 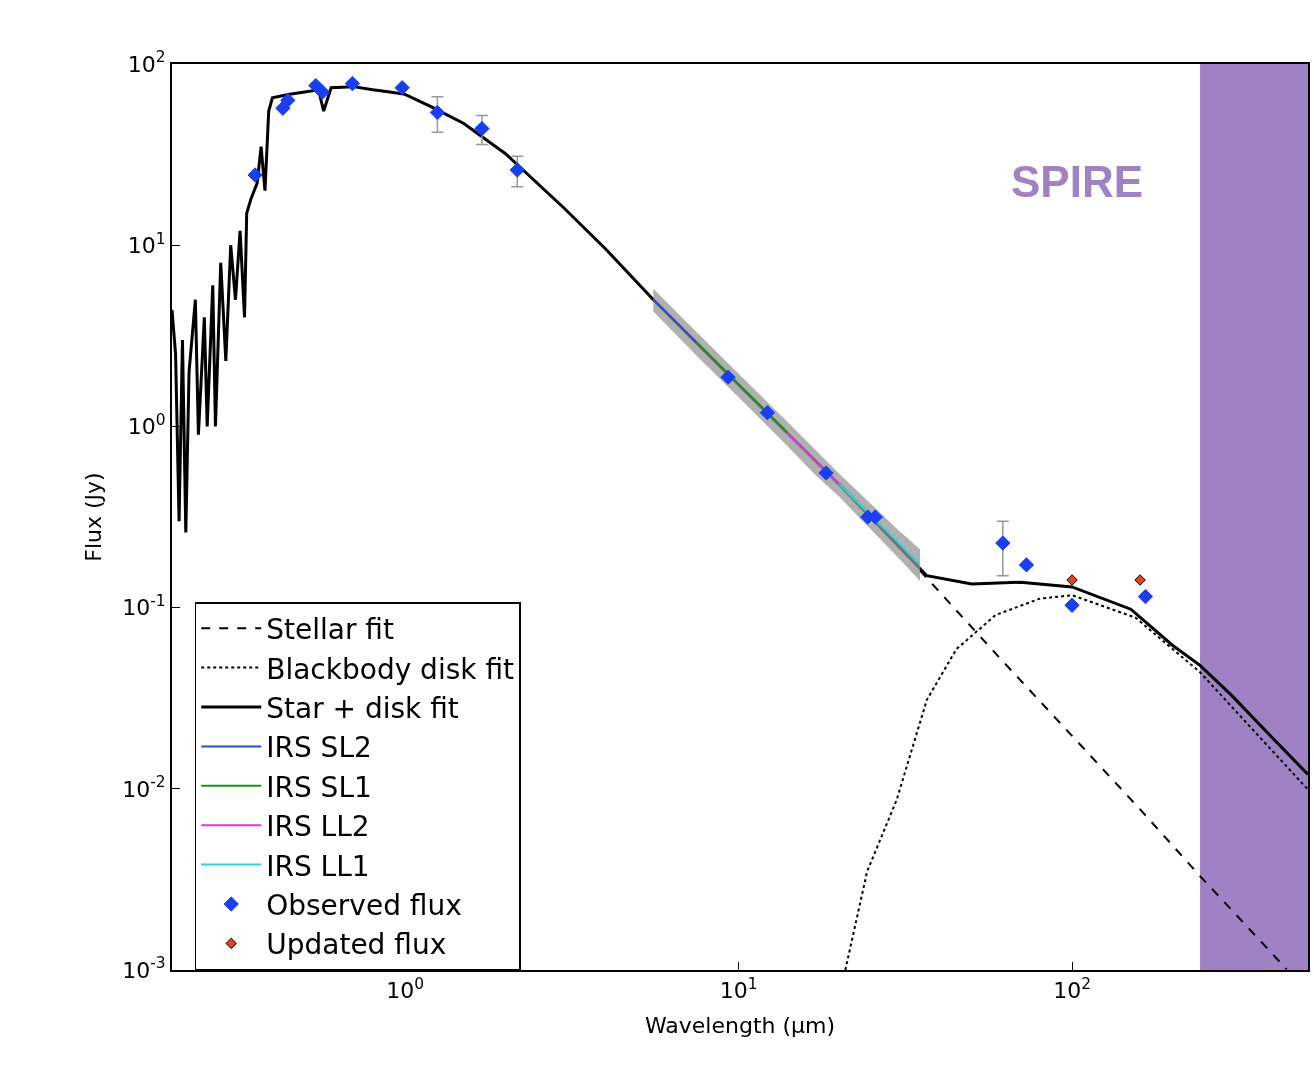 What do you see at coordinates (330, 630) in the screenshot?
I see `legend-label: Stellar fit` at bounding box center [330, 630].